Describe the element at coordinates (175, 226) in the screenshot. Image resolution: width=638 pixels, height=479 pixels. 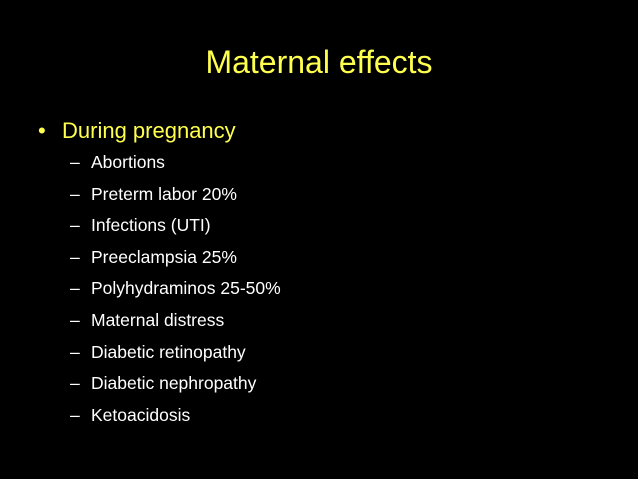
I see `sub-item: Infections (UTI)` at that location.